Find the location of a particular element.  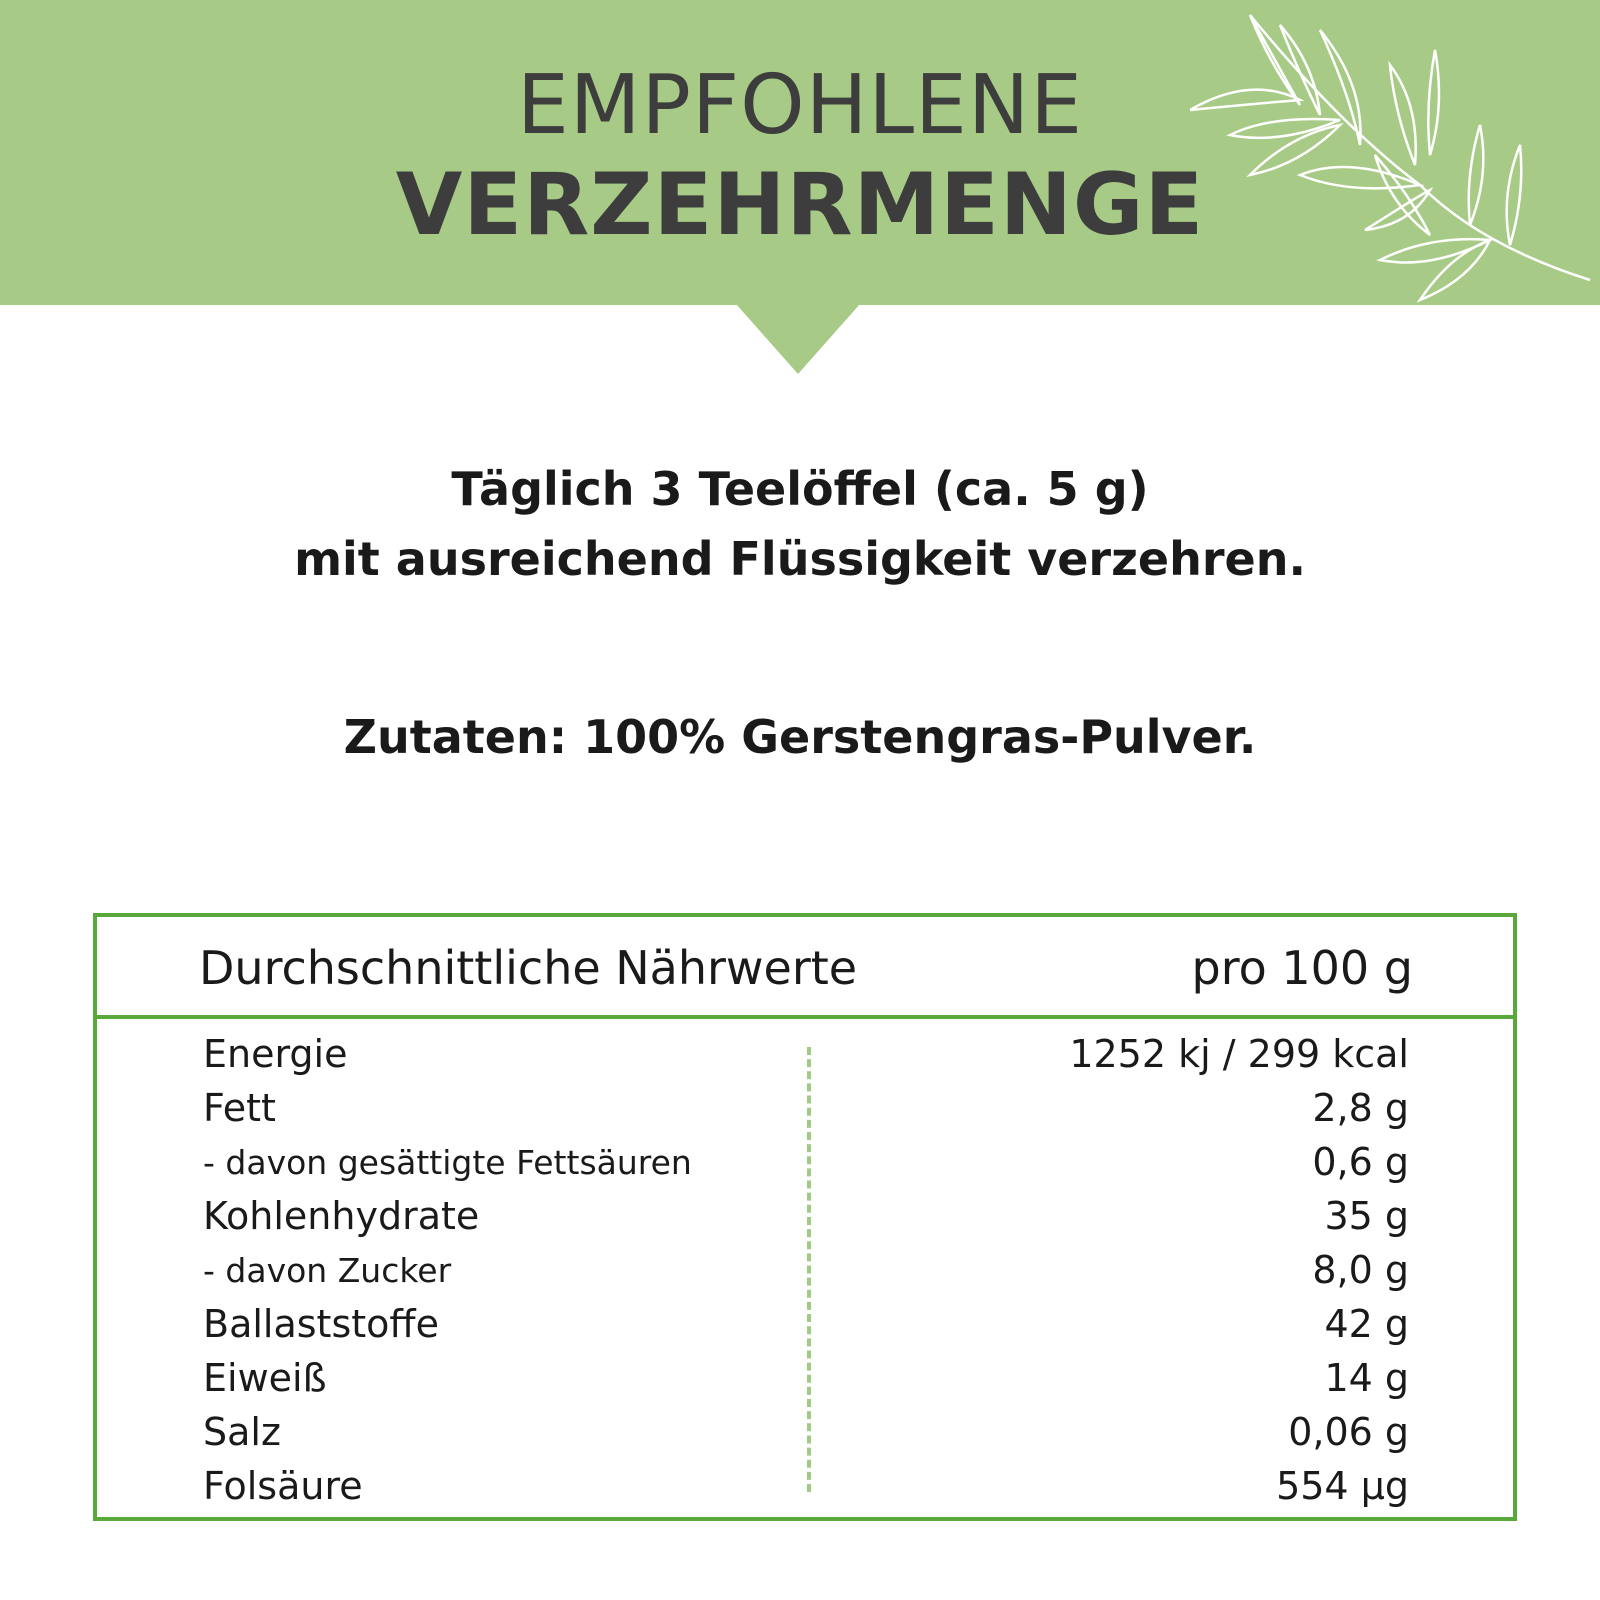

table-header: Durchschnittliche Nährwerte pro 100 g is located at coordinates (805, 968).